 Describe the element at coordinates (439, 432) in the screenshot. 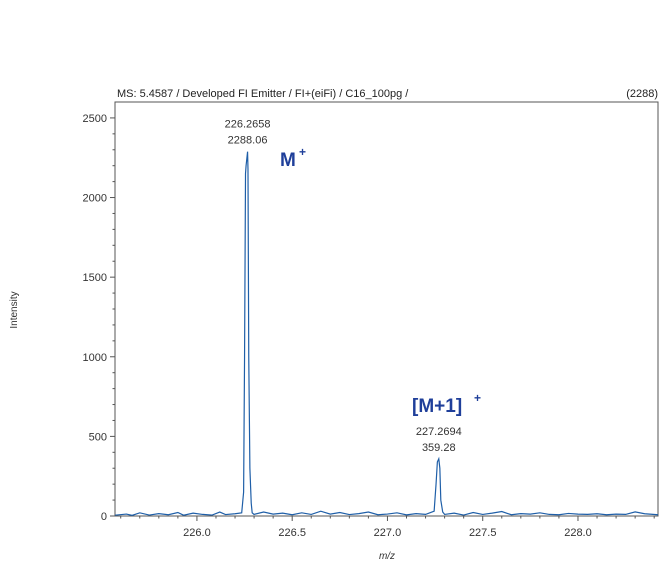

I see `peak-2-mz-label: 227.2694` at that location.